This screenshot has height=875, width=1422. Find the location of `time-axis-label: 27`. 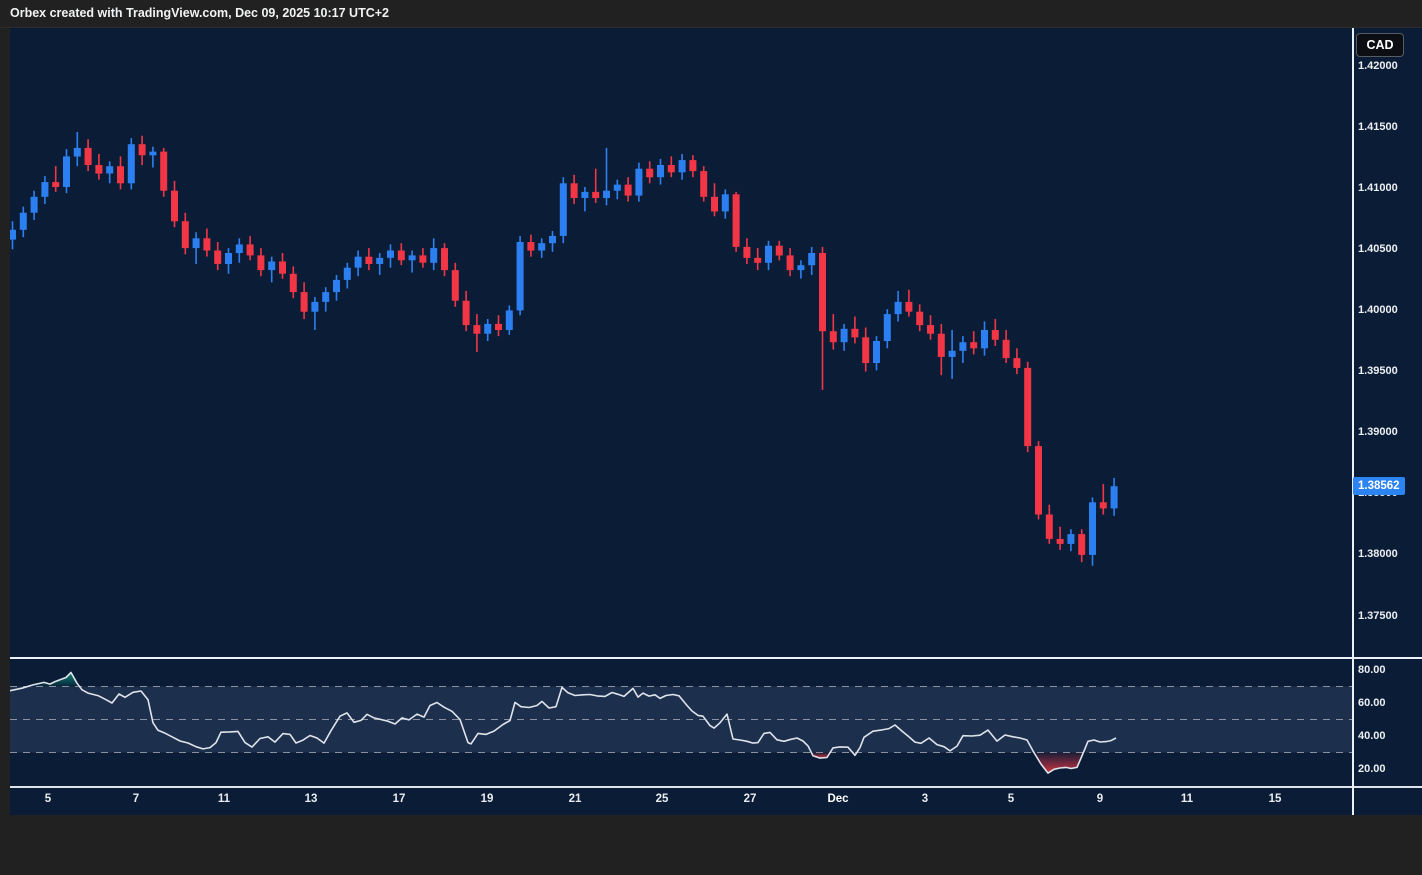

time-axis-label: 27 is located at coordinates (750, 799).